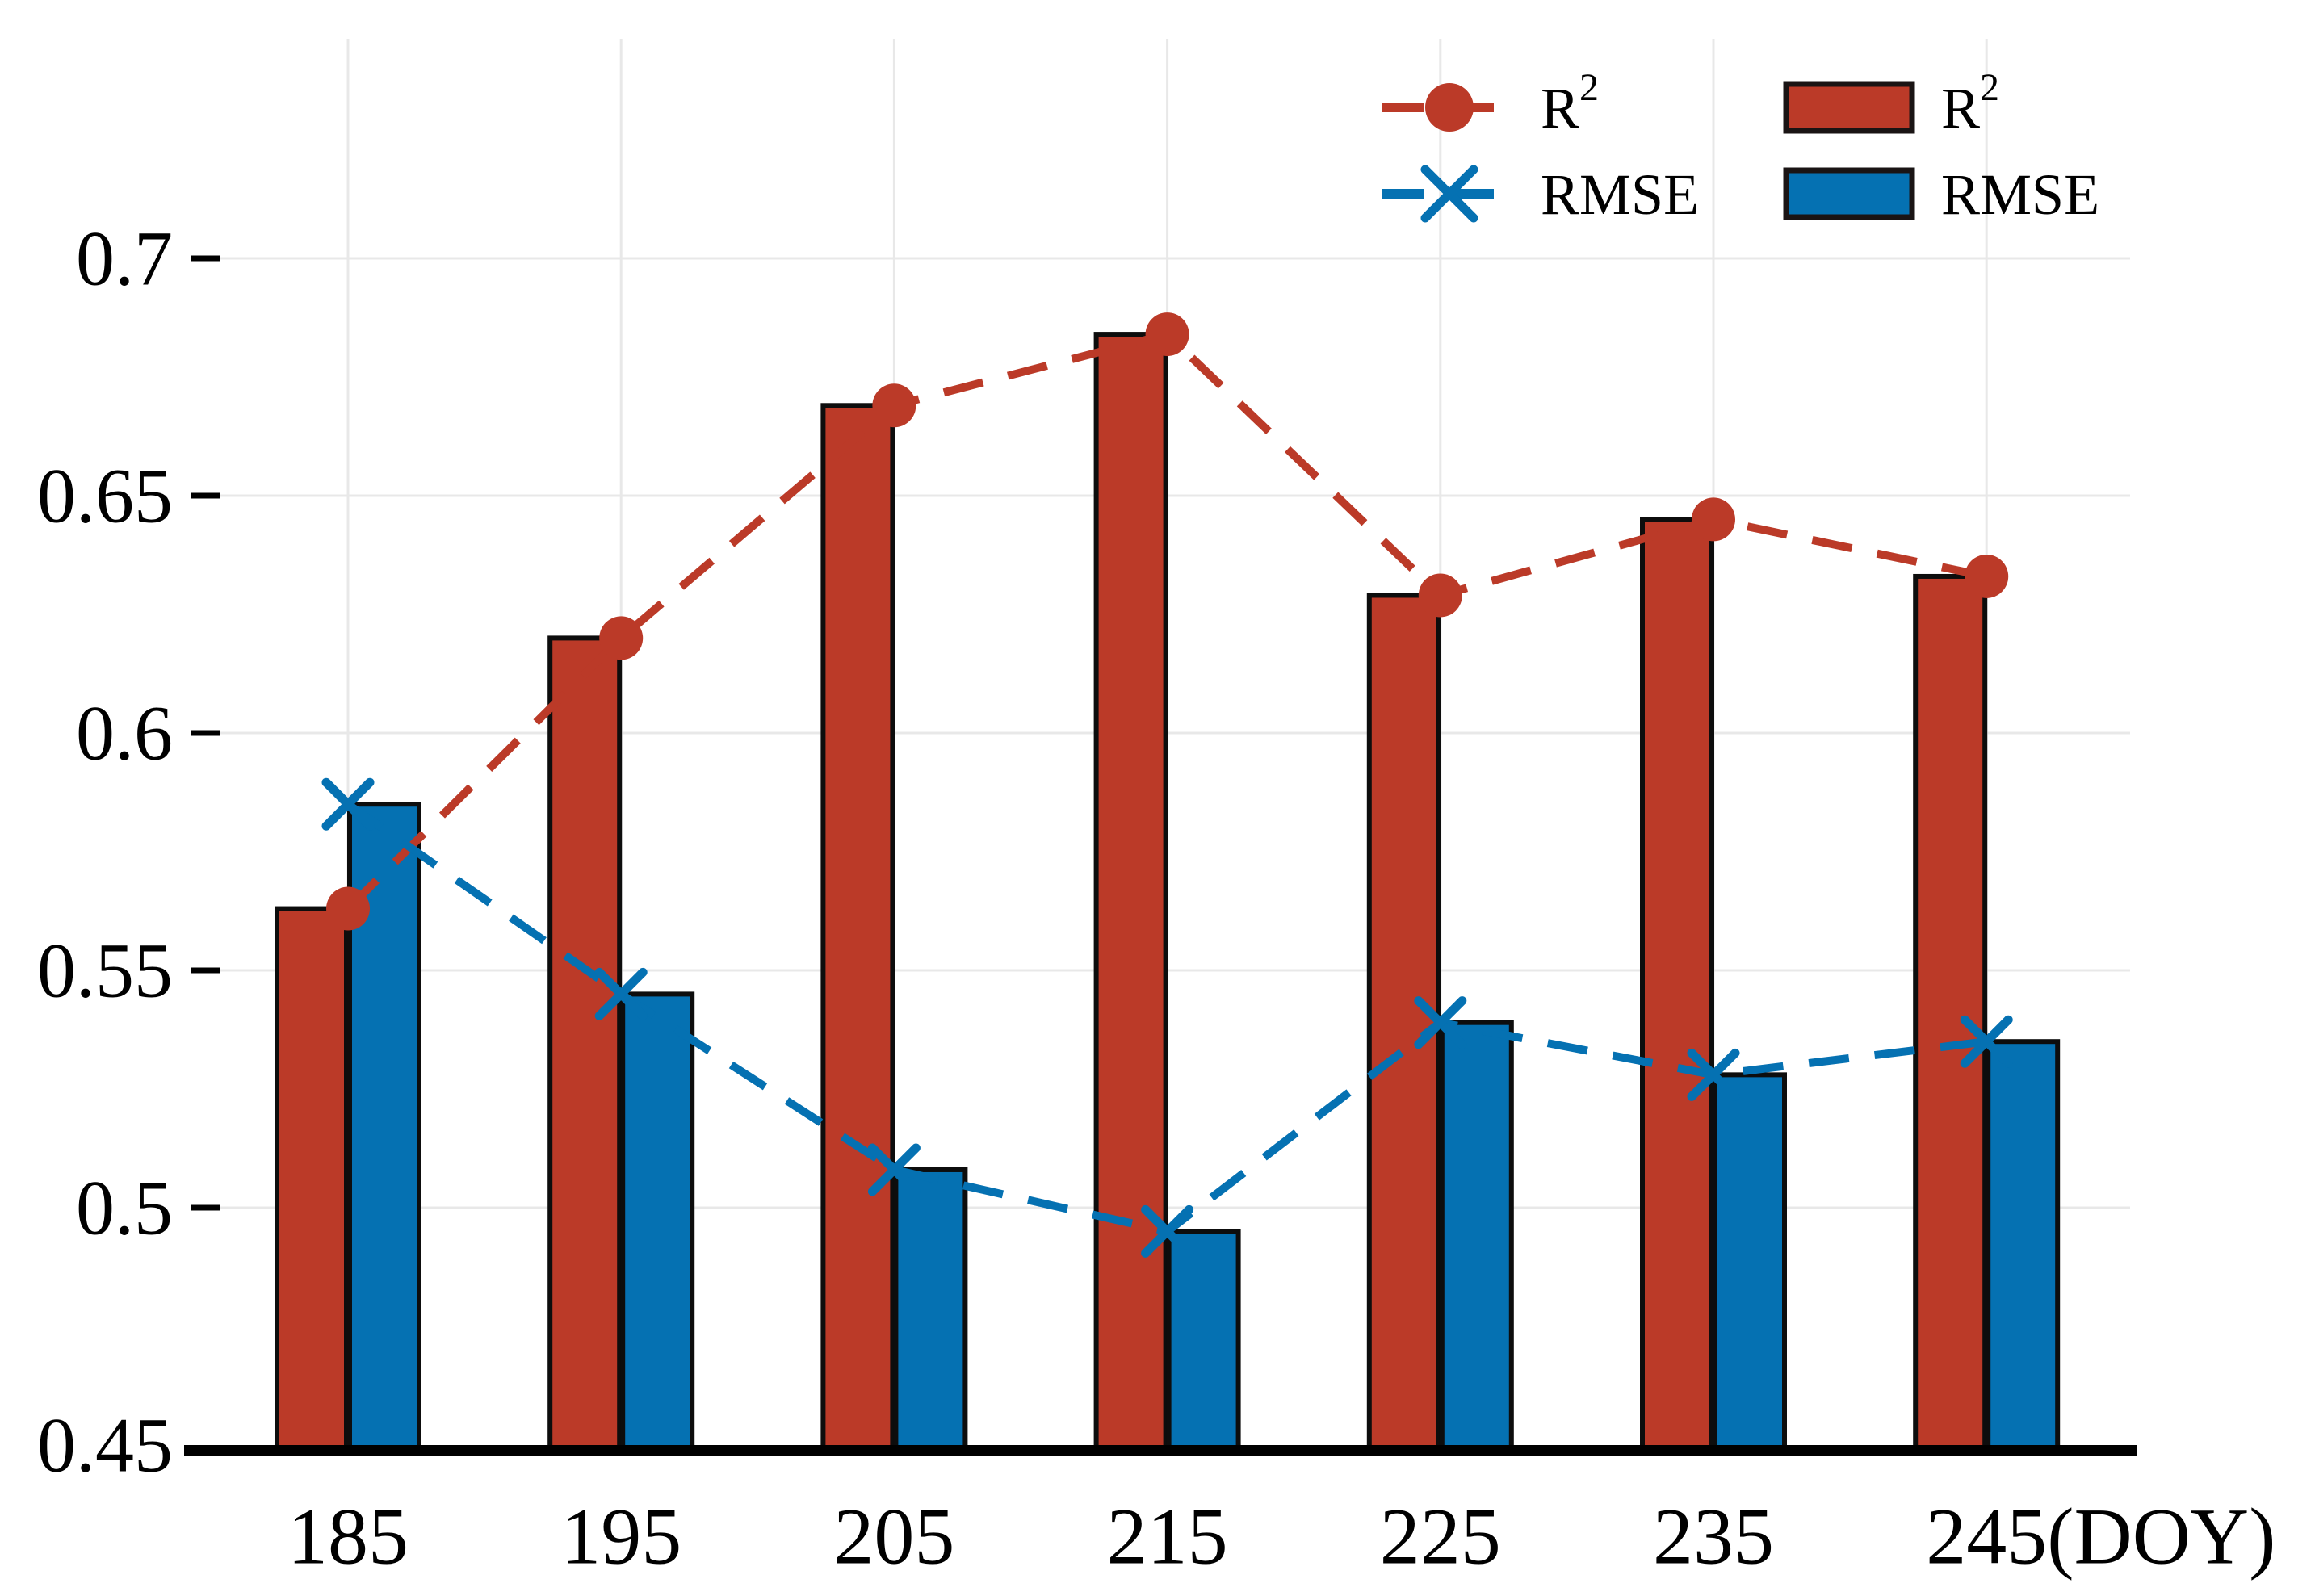 The width and height of the screenshot is (2315, 1596). What do you see at coordinates (348, 1536) in the screenshot?
I see `x-tick-label-185: 185` at bounding box center [348, 1536].